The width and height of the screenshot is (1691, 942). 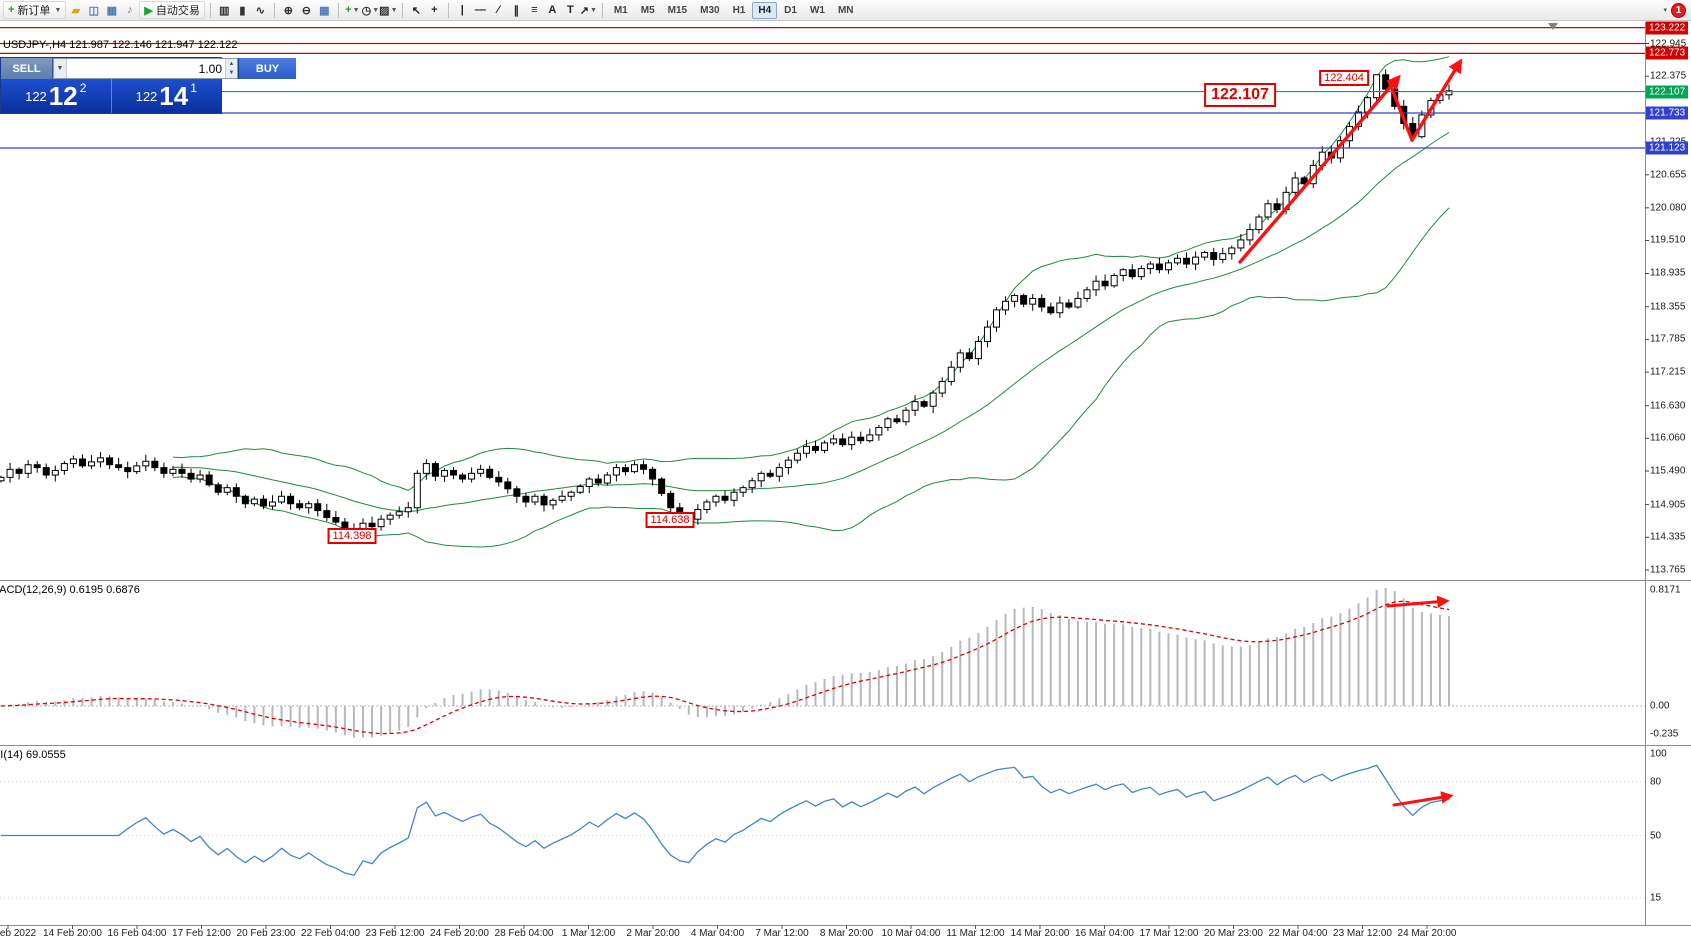 I want to click on price-annotation: 114.638, so click(x=670, y=520).